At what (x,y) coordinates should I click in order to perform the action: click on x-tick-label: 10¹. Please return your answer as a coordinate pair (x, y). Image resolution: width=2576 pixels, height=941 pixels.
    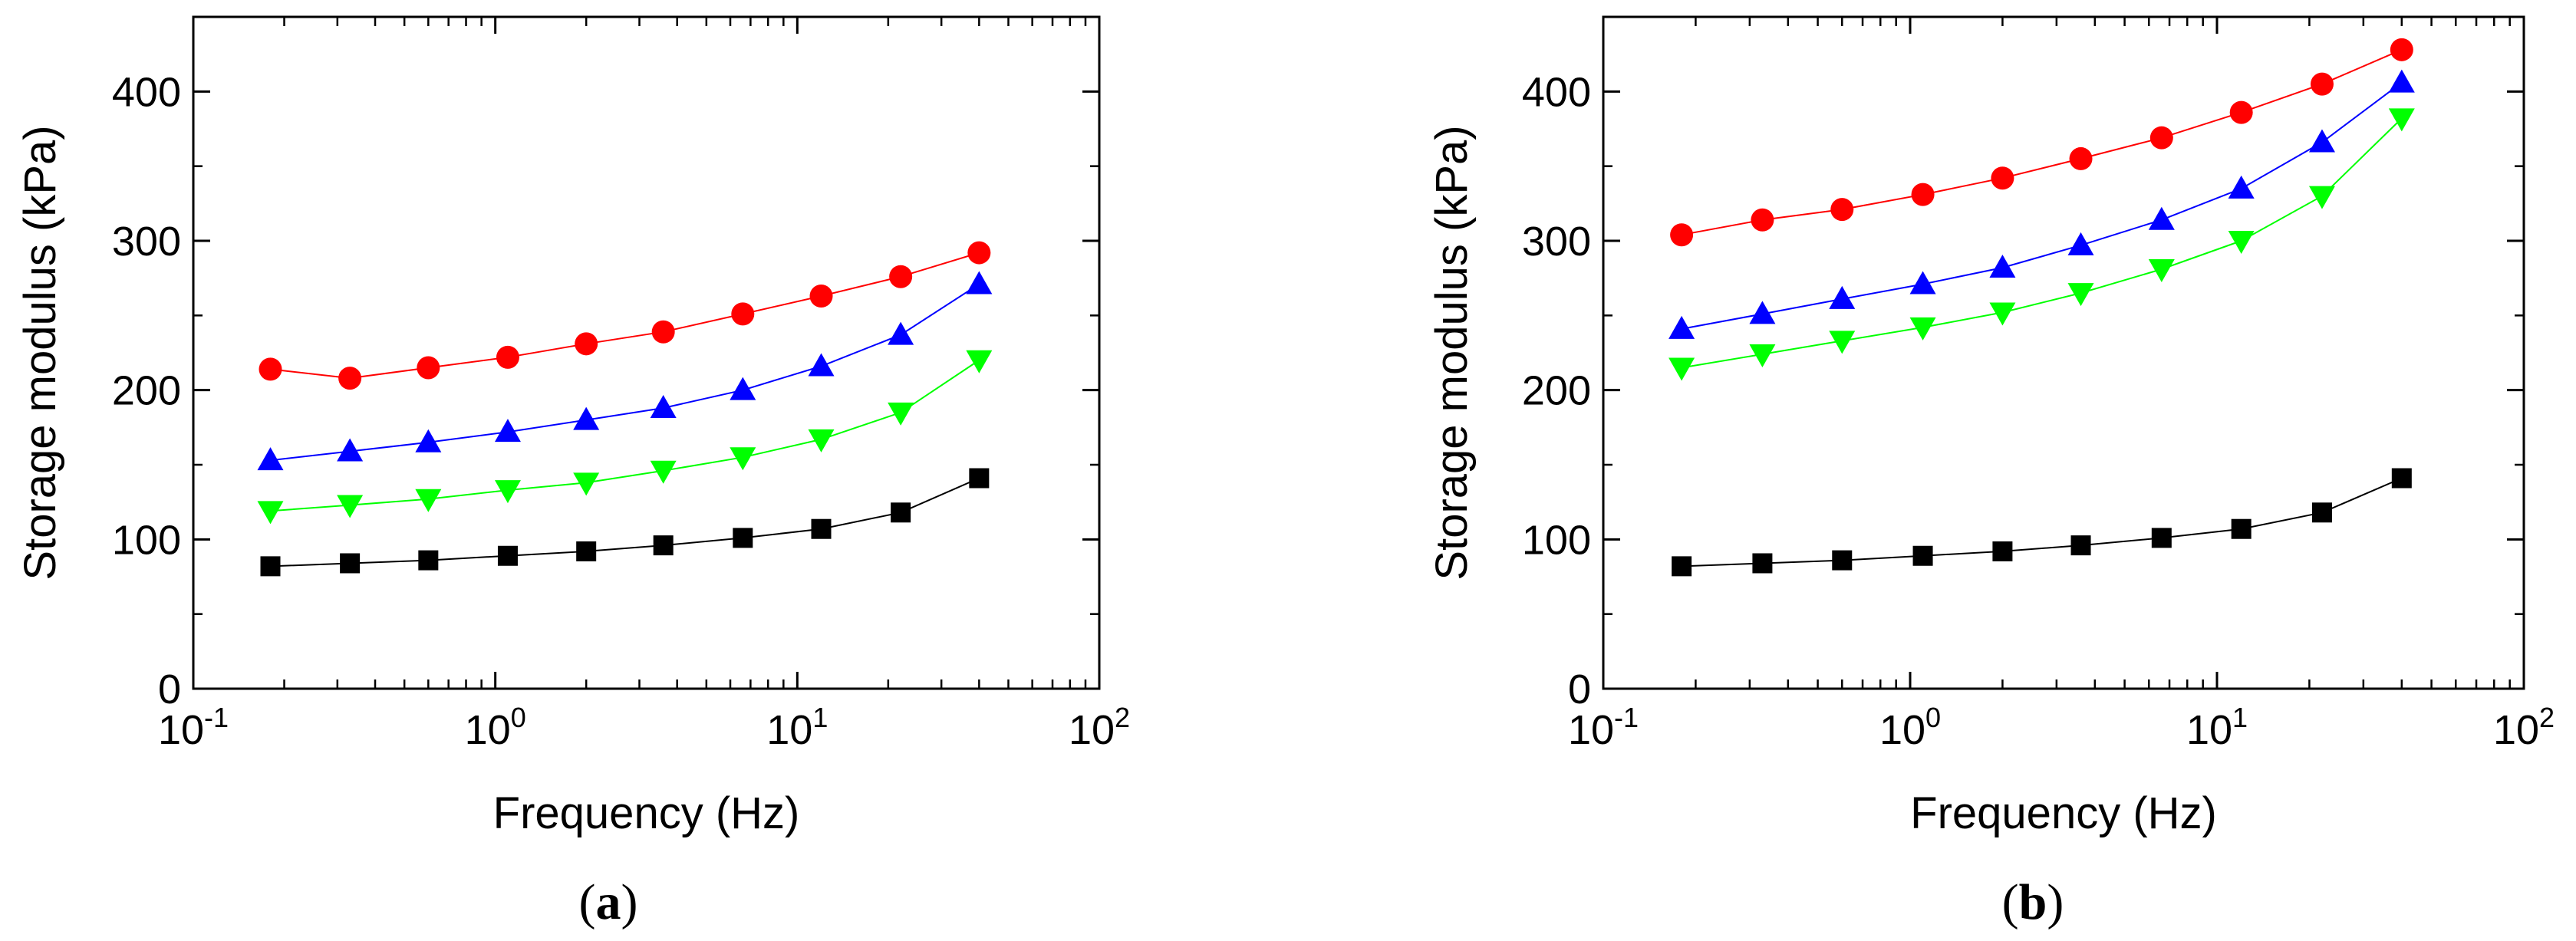
    Looking at the image, I should click on (797, 728).